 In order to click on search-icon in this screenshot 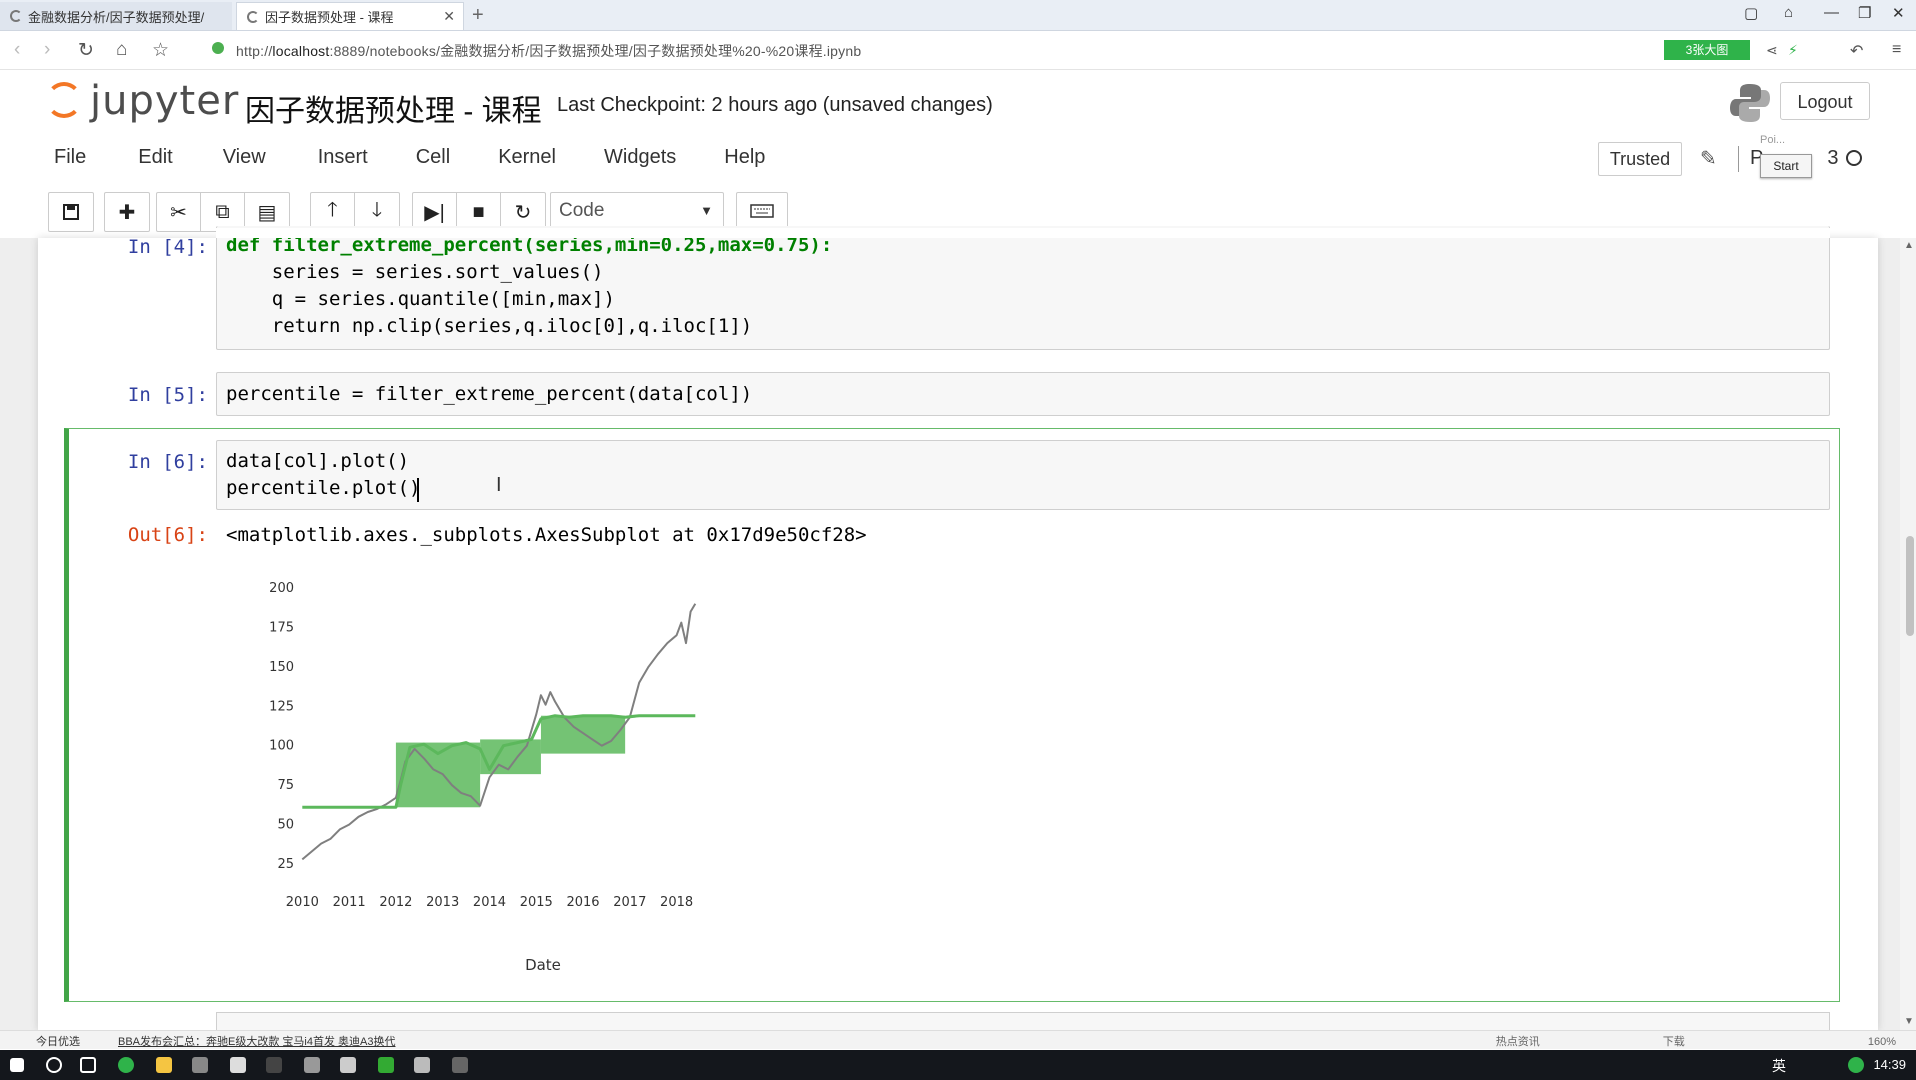, I will do `click(54, 1065)`.